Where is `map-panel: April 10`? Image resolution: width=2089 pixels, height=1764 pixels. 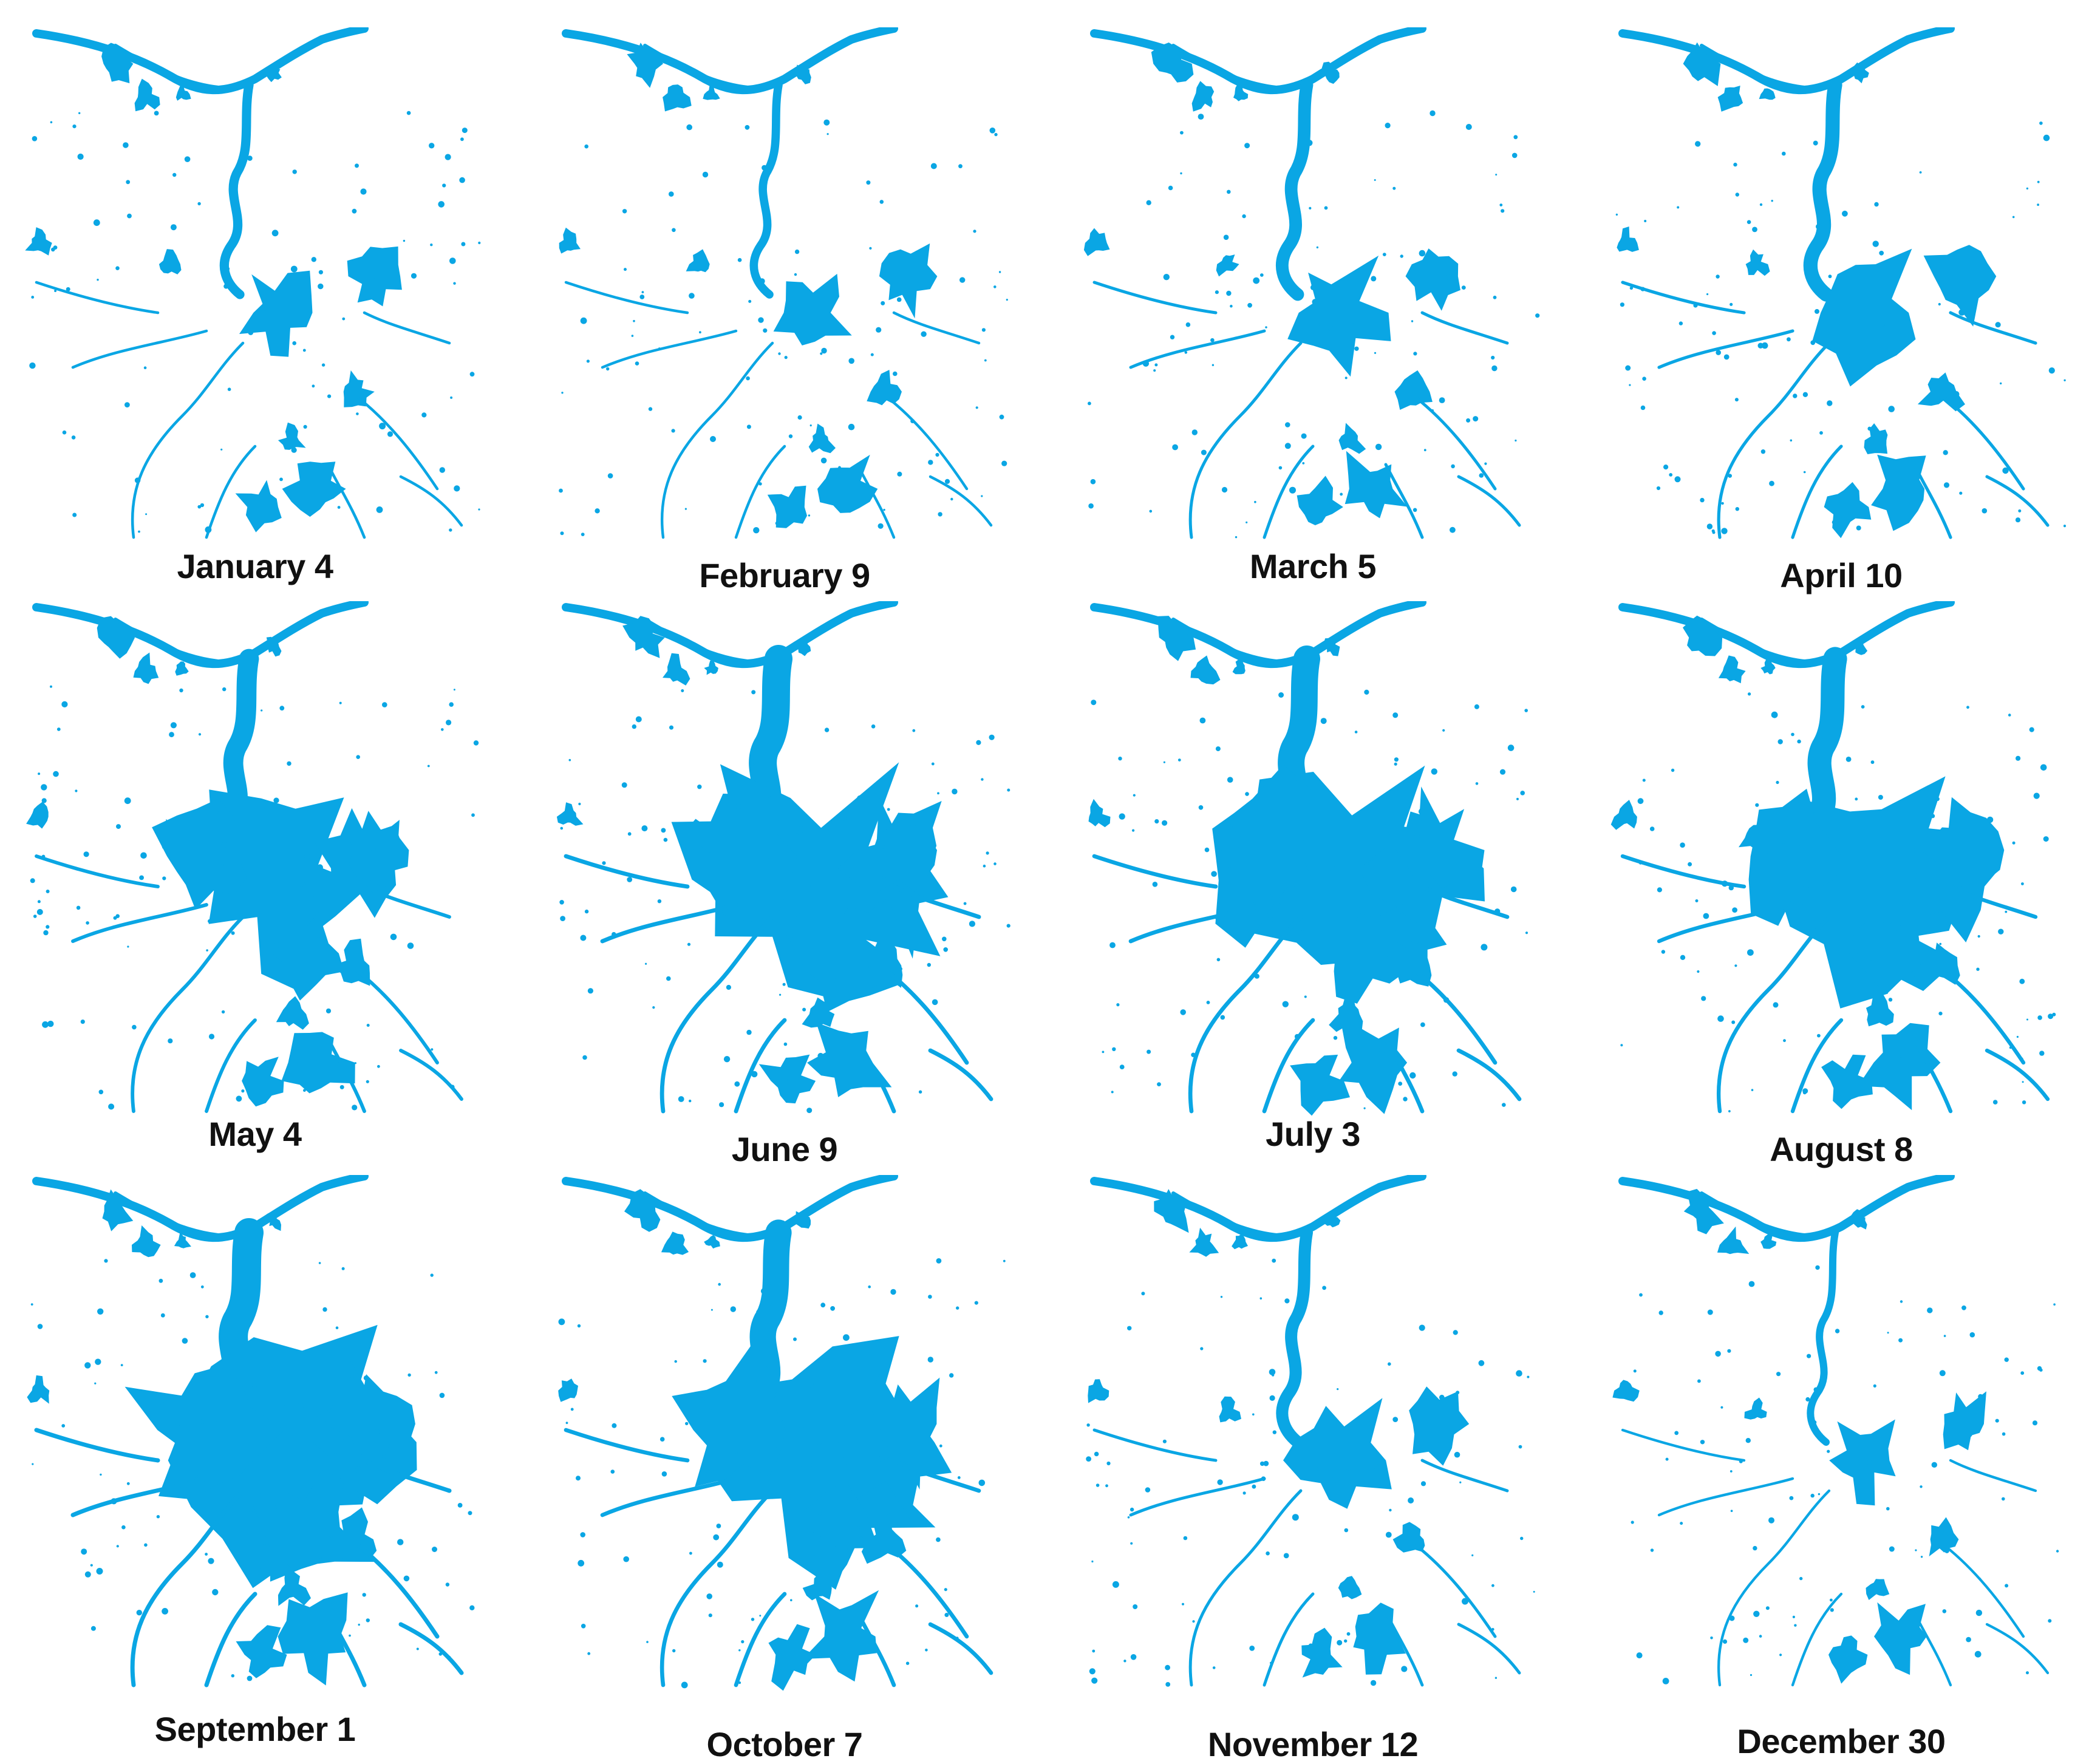
map-panel: April 10 is located at coordinates (1841, 315).